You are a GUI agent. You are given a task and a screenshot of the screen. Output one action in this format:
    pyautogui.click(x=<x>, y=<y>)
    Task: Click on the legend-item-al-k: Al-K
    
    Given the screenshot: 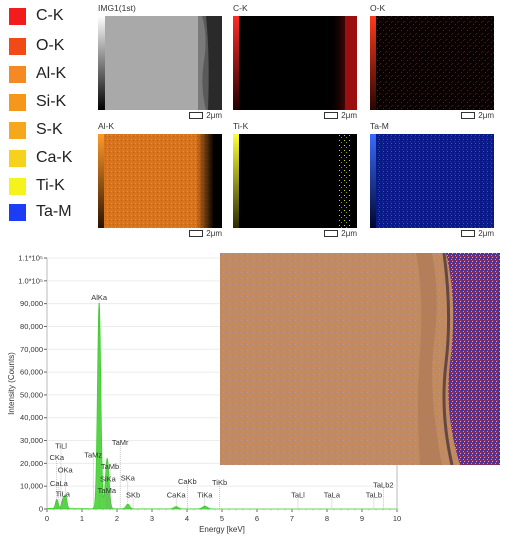 What is the action you would take?
    pyautogui.click(x=37, y=74)
    